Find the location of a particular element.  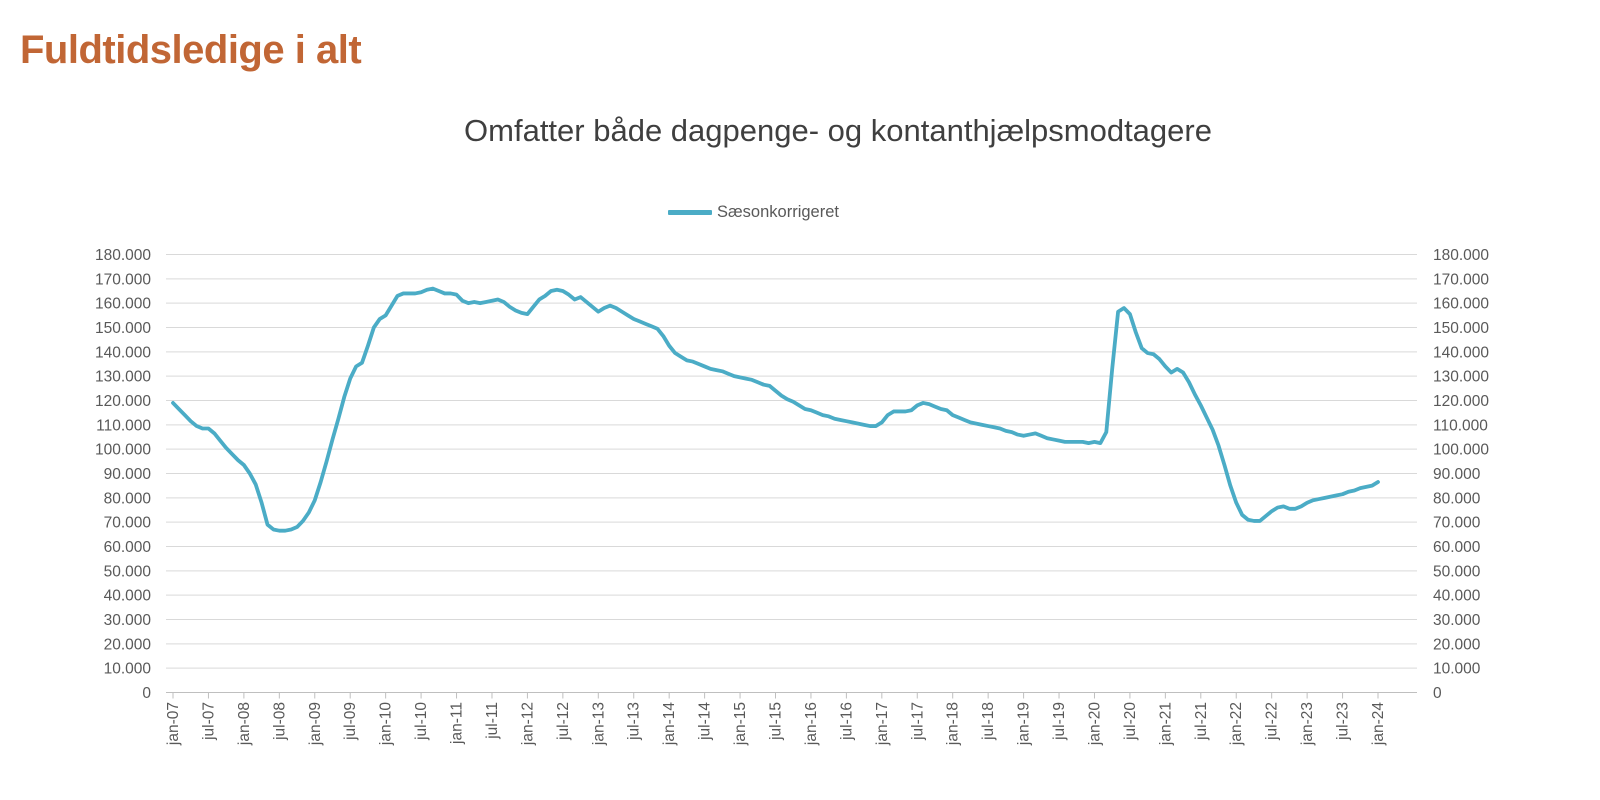

y-axis-label-left: 30.000 is located at coordinates (128, 620).